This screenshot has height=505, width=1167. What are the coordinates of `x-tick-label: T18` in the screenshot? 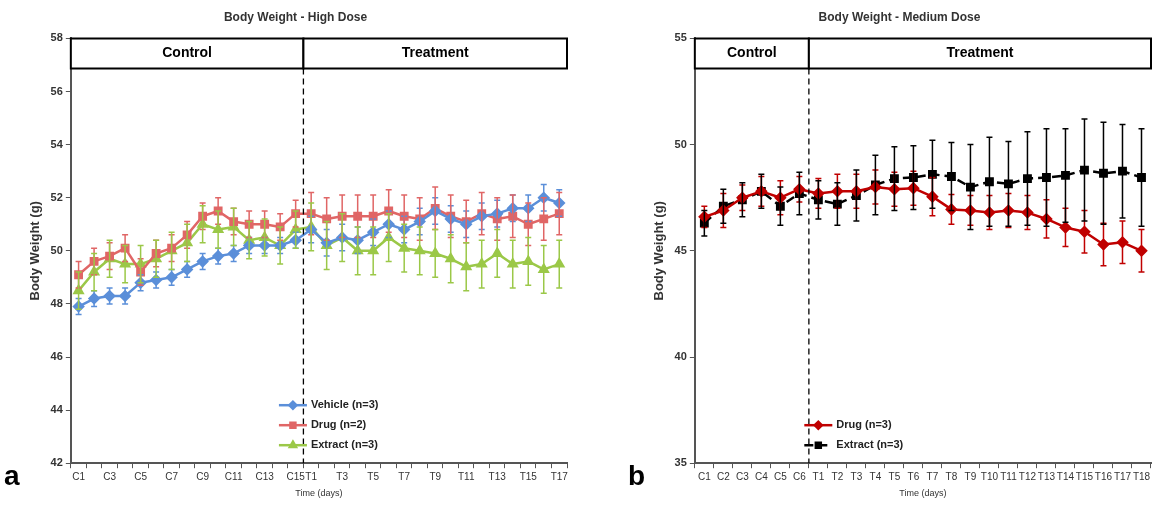 It's located at (1141, 476).